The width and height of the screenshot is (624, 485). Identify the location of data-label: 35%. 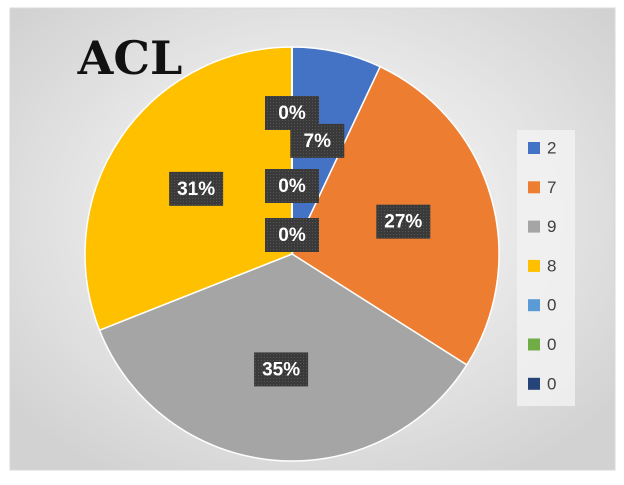
(281, 369).